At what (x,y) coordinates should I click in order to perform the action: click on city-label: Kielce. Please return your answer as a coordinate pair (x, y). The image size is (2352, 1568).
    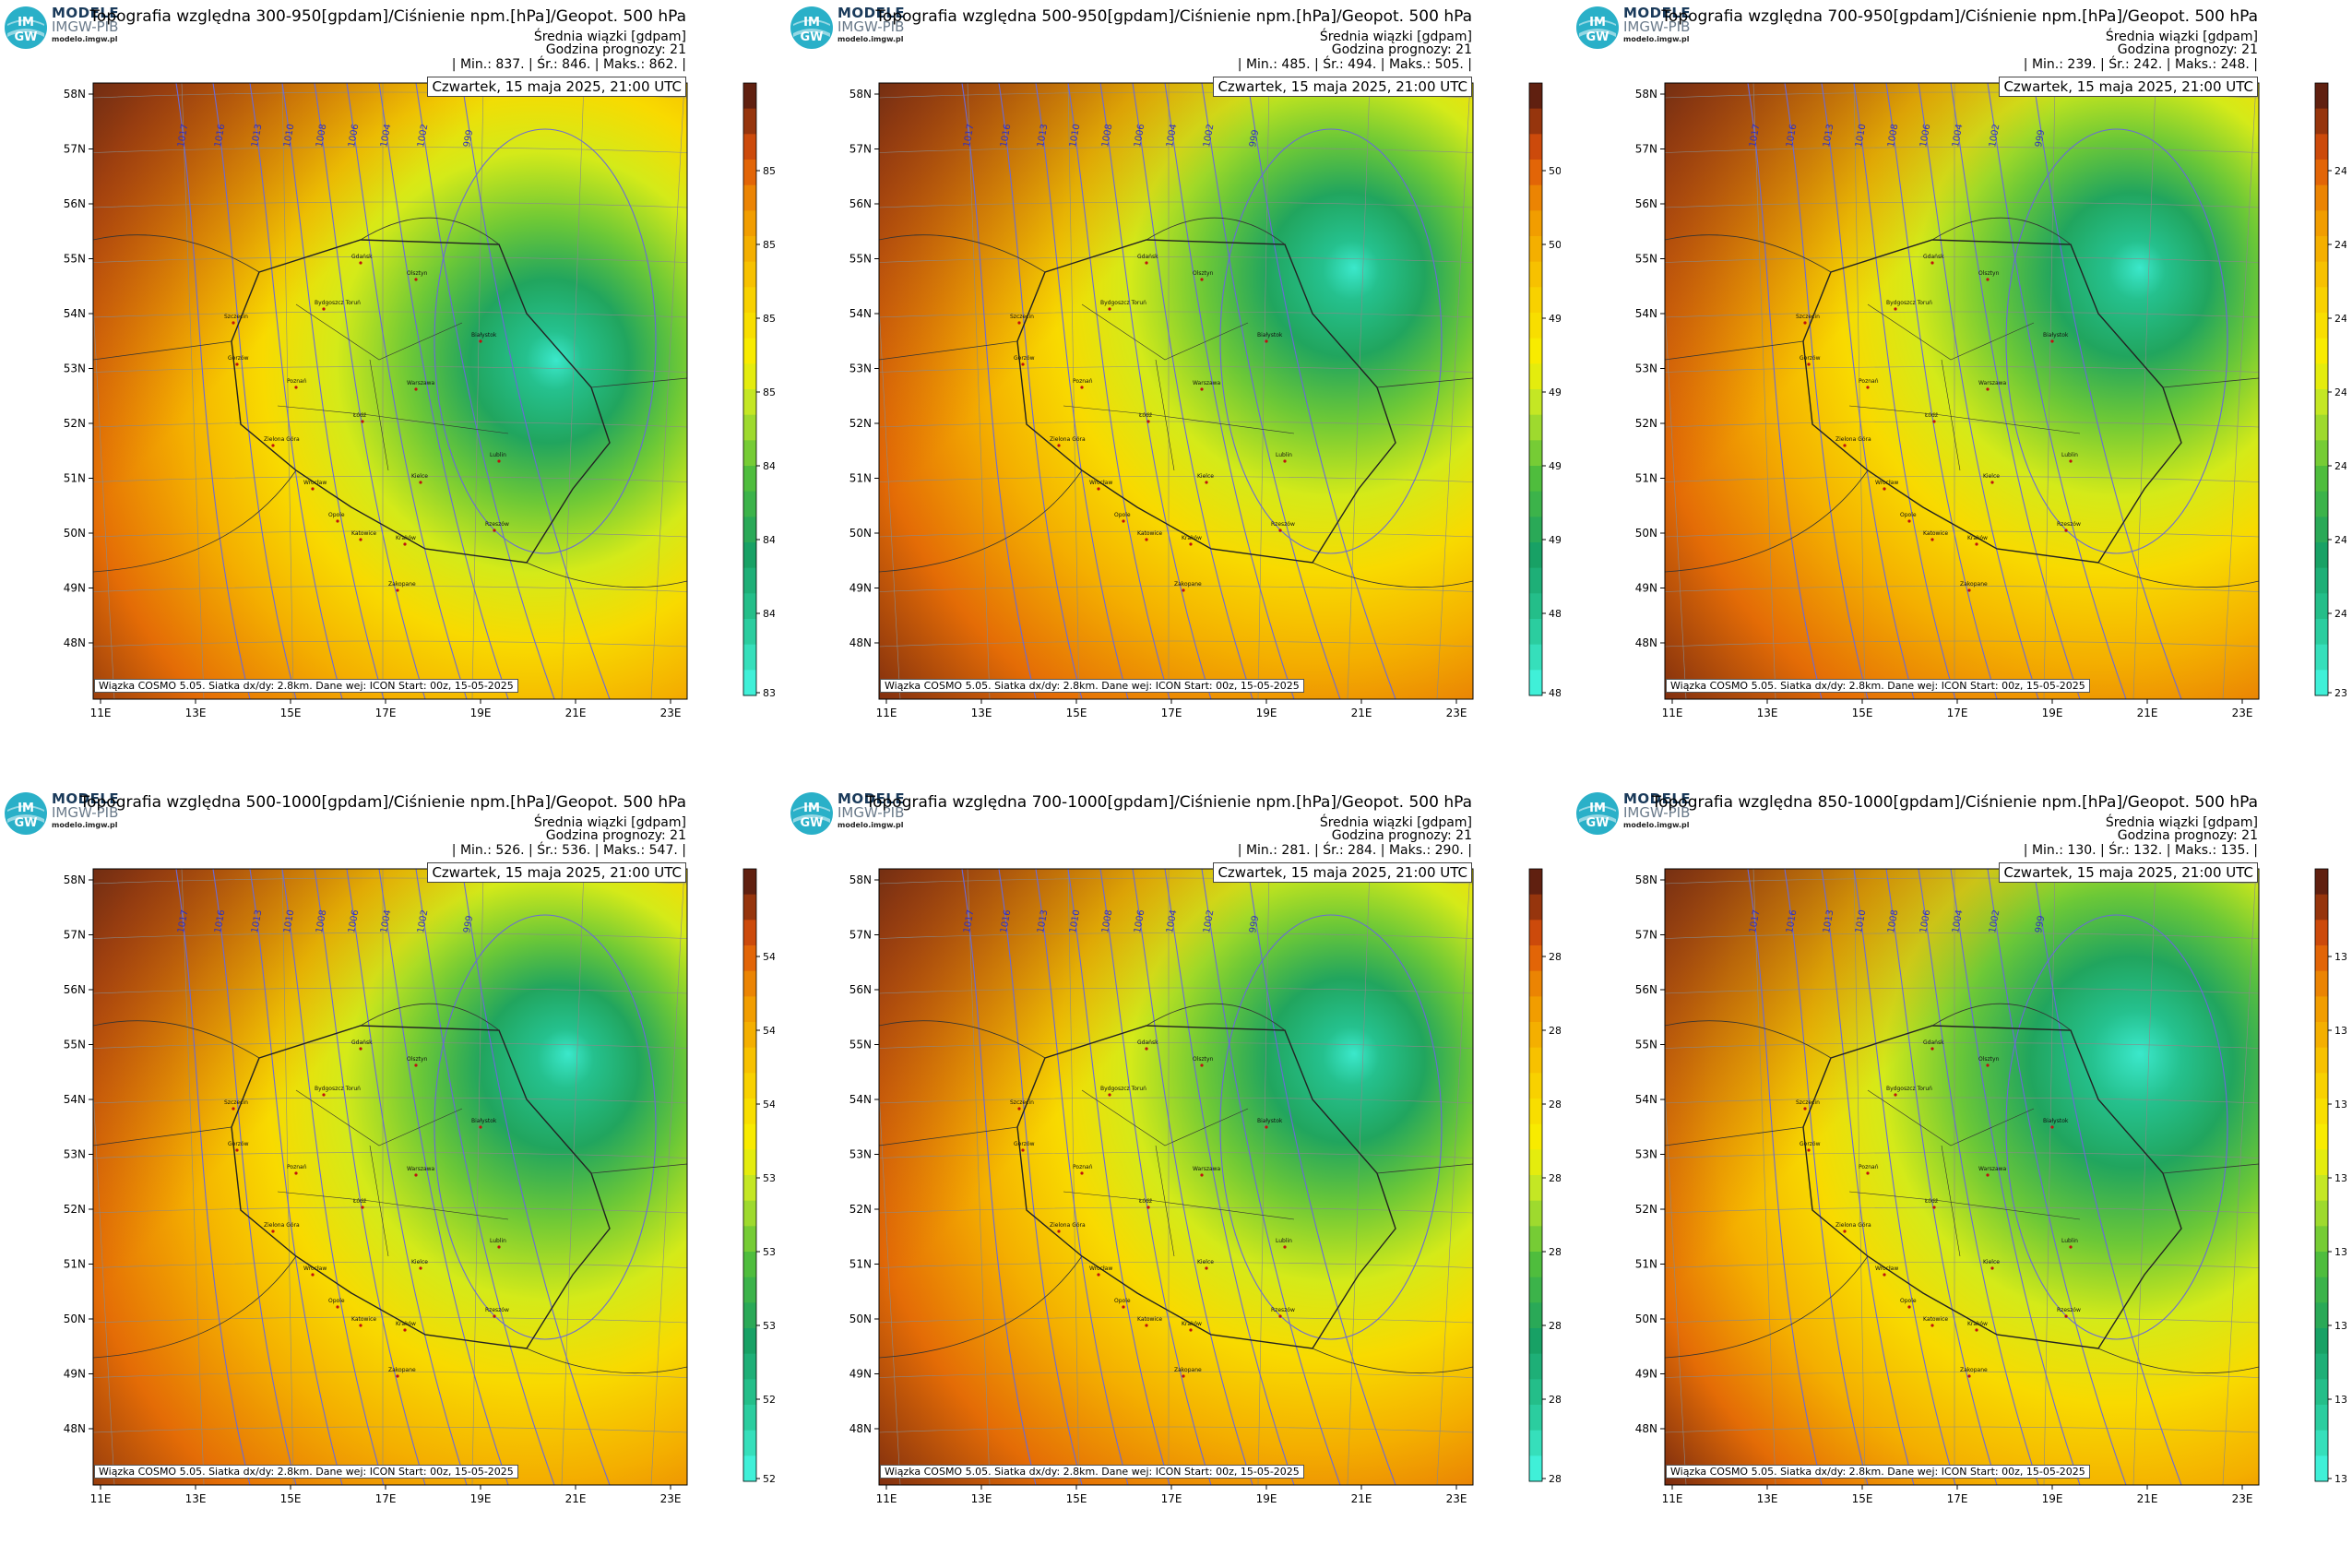
    Looking at the image, I should click on (1991, 476).